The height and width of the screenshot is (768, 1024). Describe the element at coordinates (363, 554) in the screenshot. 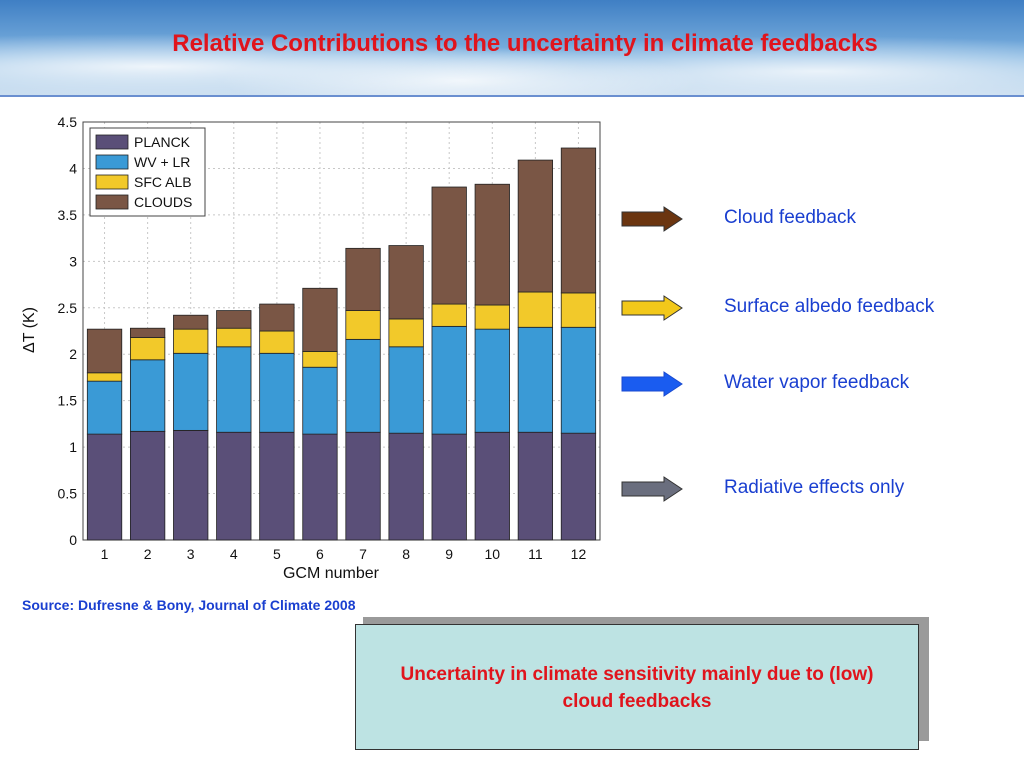

I see `x-tick-label: 7` at that location.